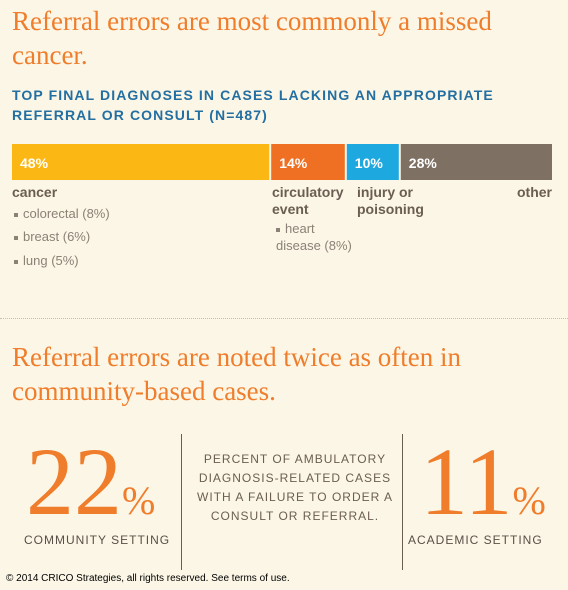  Describe the element at coordinates (181, 502) in the screenshot. I see `divider-line-left` at that location.